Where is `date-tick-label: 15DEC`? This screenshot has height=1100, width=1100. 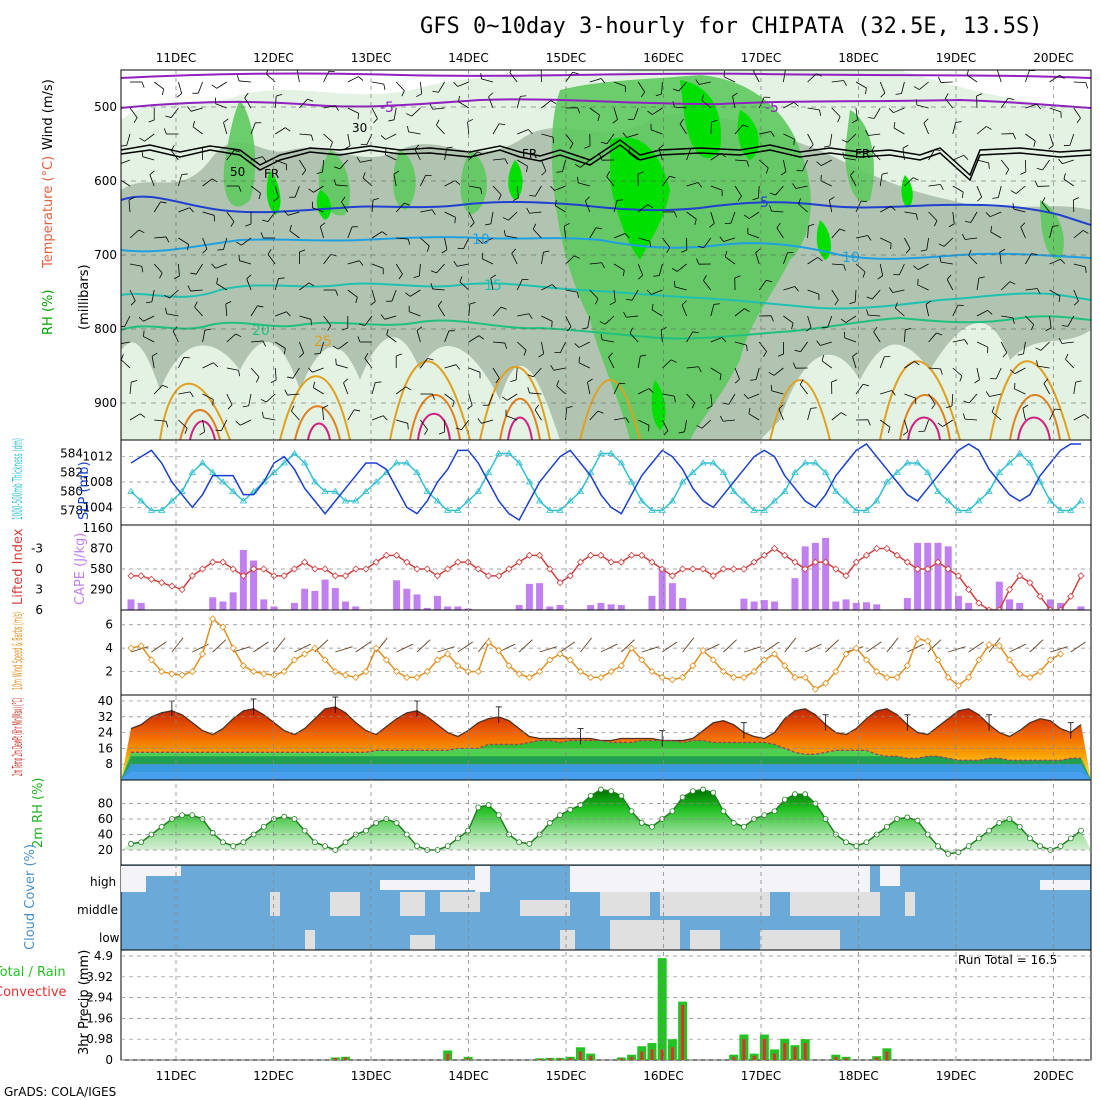
date-tick-label: 15DEC is located at coordinates (566, 1076).